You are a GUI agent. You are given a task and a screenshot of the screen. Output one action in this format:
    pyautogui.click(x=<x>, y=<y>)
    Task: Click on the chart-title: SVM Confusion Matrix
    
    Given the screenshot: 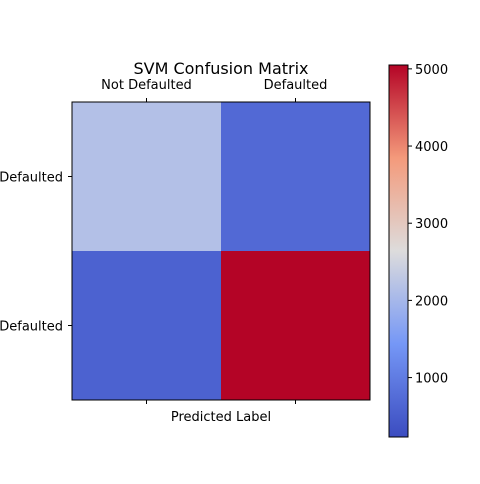 What is the action you would take?
    pyautogui.click(x=220, y=68)
    